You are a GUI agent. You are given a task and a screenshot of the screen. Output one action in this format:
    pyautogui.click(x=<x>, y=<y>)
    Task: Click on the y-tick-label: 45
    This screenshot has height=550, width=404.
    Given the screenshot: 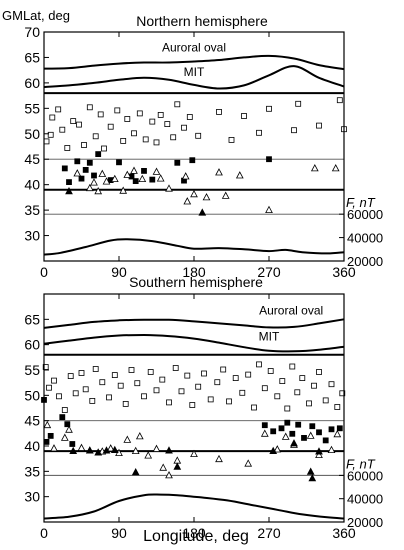 What is the action you would take?
    pyautogui.click(x=32, y=159)
    